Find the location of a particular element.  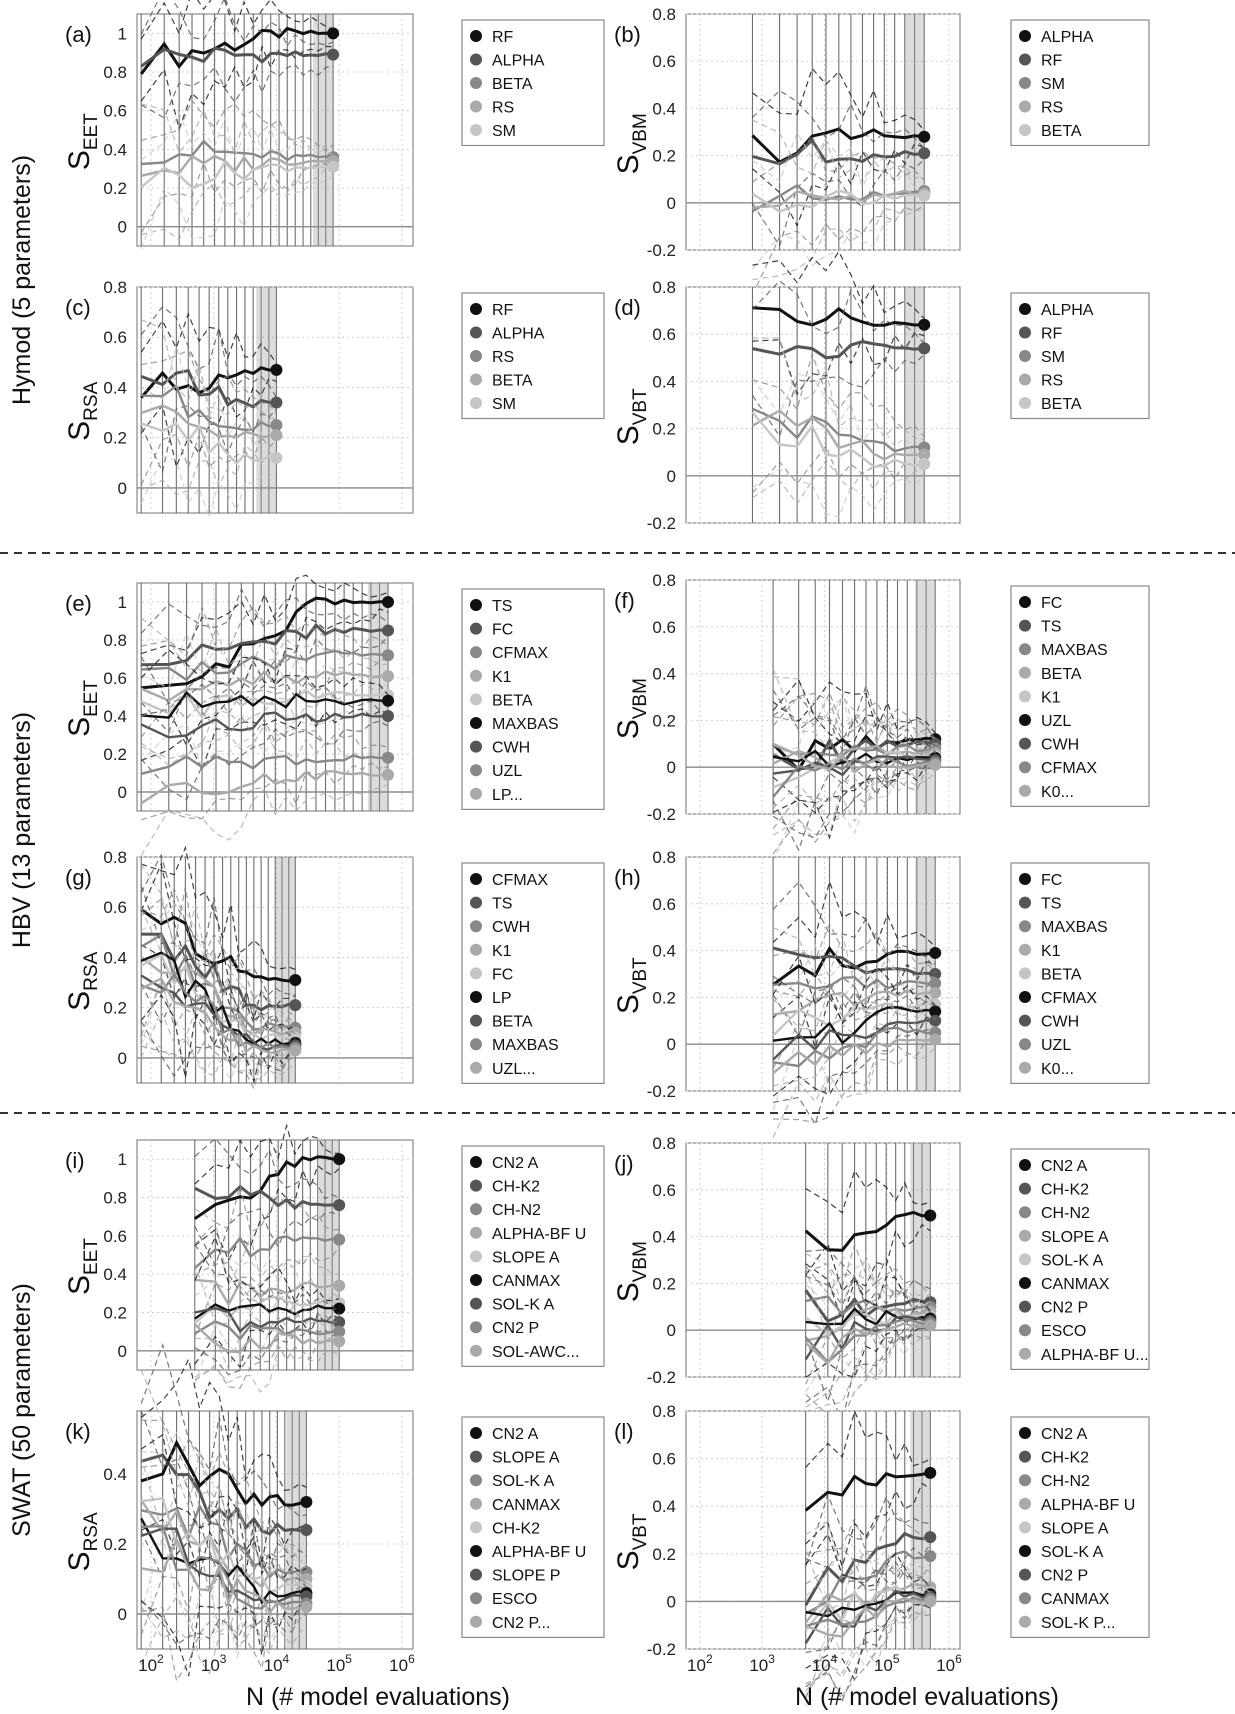

legend-entry: SOL-K A is located at coordinates (523, 1481).